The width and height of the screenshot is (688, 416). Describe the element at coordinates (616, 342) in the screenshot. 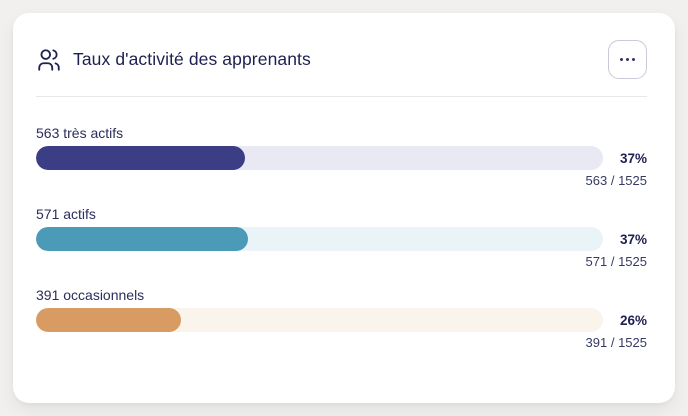

I see `fraction-value: 391 / 1525` at that location.